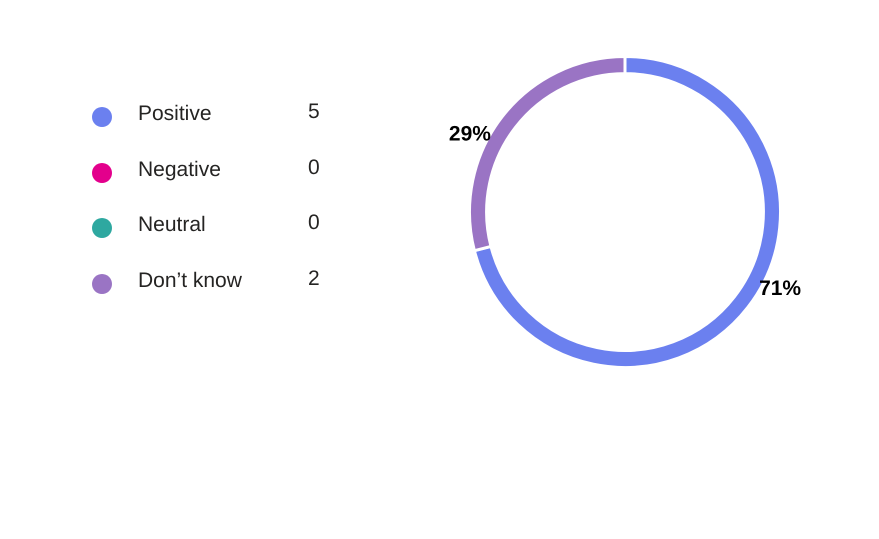 The width and height of the screenshot is (879, 539). I want to click on legend-label: Positive, so click(175, 114).